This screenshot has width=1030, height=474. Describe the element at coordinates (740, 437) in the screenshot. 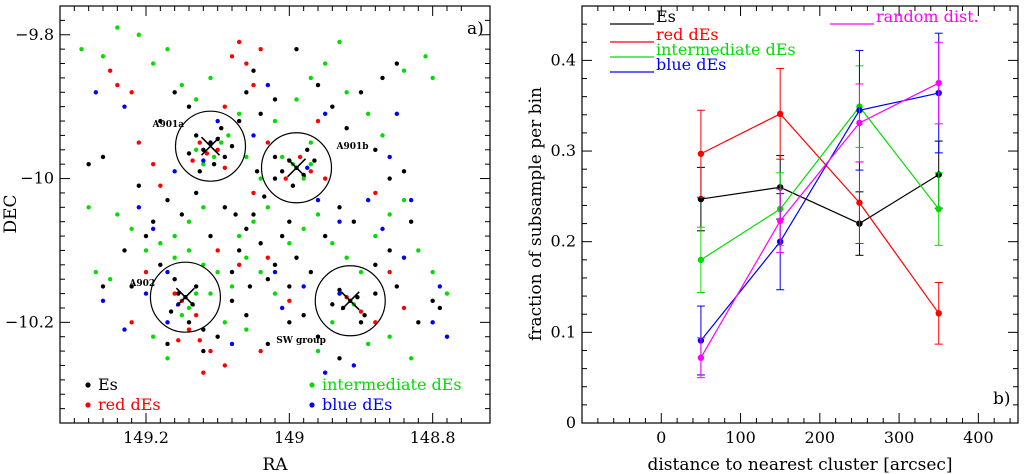

I see `x-tick-label-b: 100` at that location.